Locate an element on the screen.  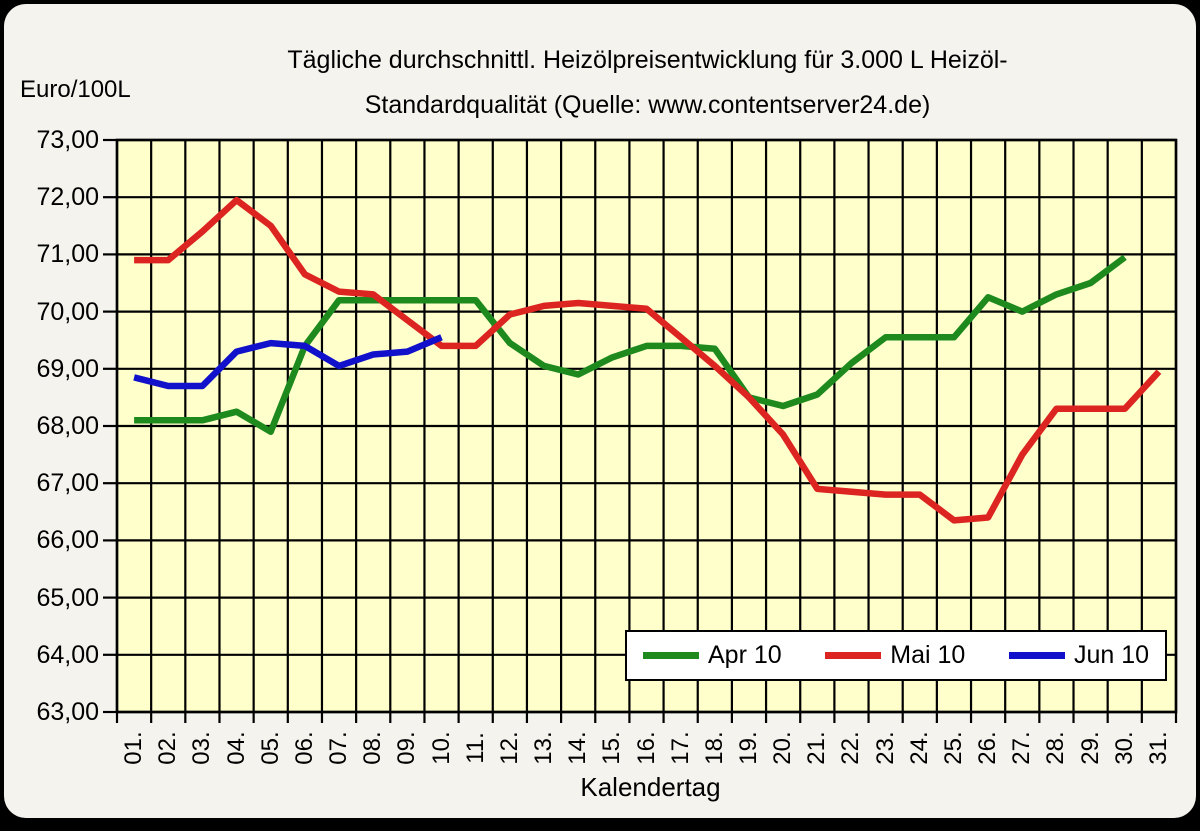
x-axis-tick-label: 08. is located at coordinates (373, 748).